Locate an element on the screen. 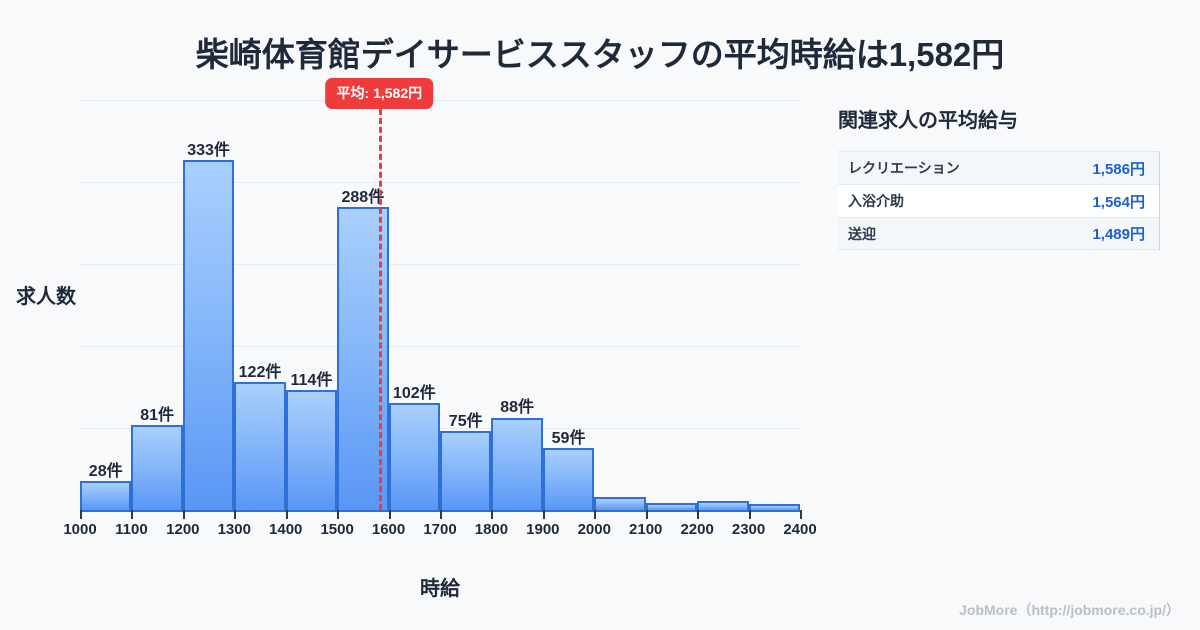 The width and height of the screenshot is (1200, 630). bar-value-label: 288件 is located at coordinates (363, 198).